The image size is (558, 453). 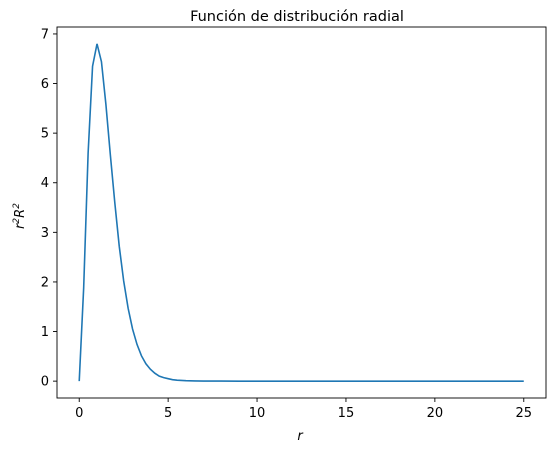 What do you see at coordinates (435, 413) in the screenshot?
I see `x-tick-label: 20` at bounding box center [435, 413].